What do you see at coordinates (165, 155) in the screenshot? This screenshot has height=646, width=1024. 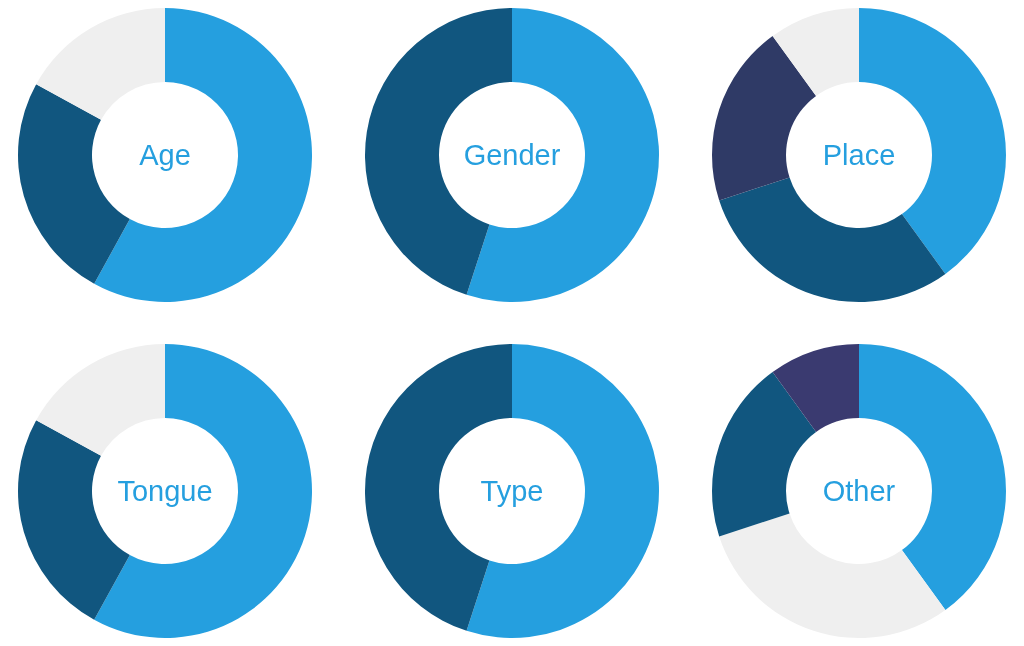 I see `text: Age` at bounding box center [165, 155].